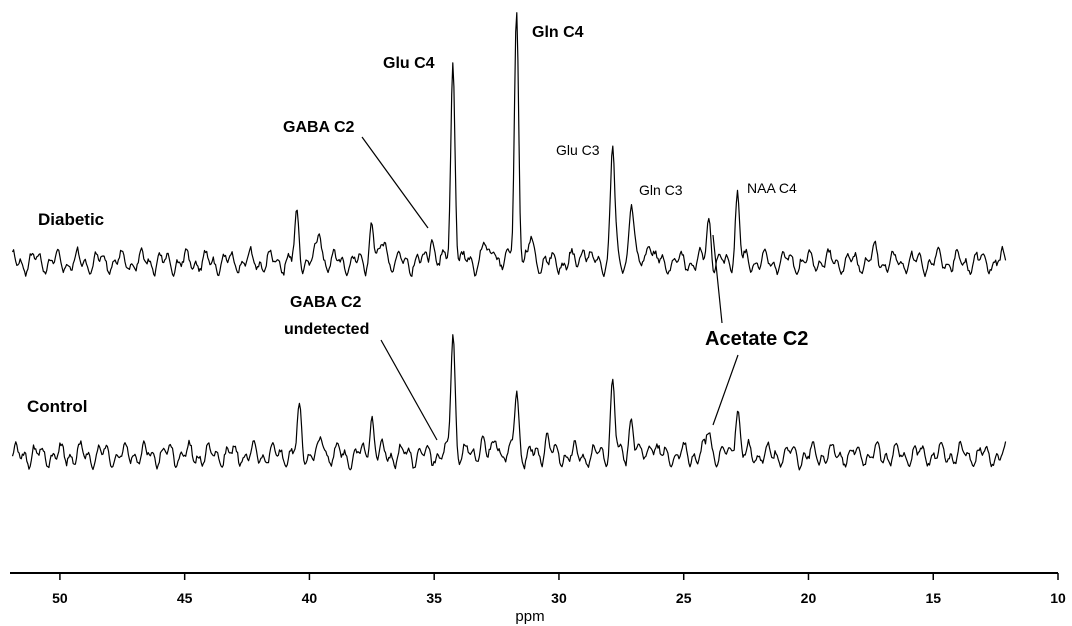 The image size is (1072, 626). What do you see at coordinates (529, 616) in the screenshot?
I see `x-axis-label: ppm` at bounding box center [529, 616].